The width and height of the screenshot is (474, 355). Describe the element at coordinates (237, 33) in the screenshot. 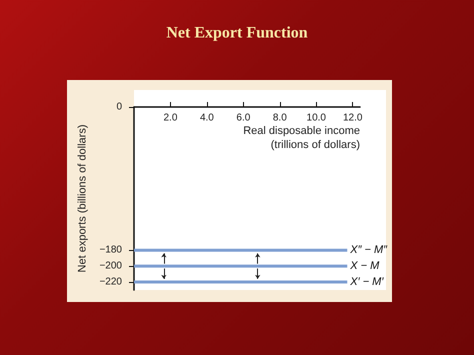

I see `chart-title: Net Export Function` at that location.